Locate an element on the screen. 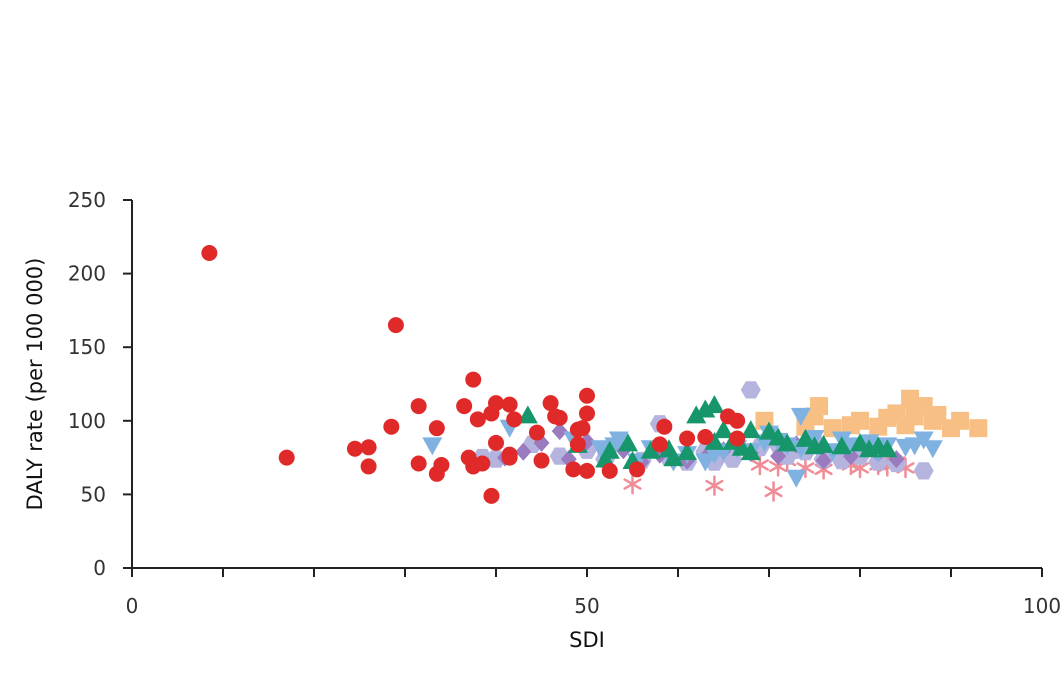 This screenshot has width=1062, height=683. y-tick-label: 150 is located at coordinates (87, 347).